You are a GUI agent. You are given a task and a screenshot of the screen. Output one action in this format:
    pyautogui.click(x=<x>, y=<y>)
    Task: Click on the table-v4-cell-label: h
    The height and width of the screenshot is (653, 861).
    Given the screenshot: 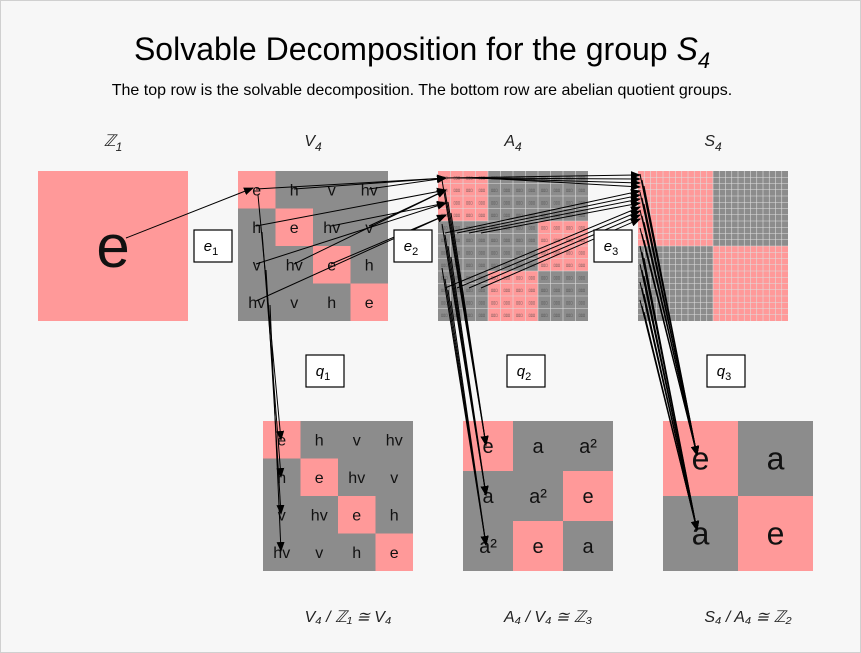 What is the action you would take?
    pyautogui.click(x=256, y=228)
    